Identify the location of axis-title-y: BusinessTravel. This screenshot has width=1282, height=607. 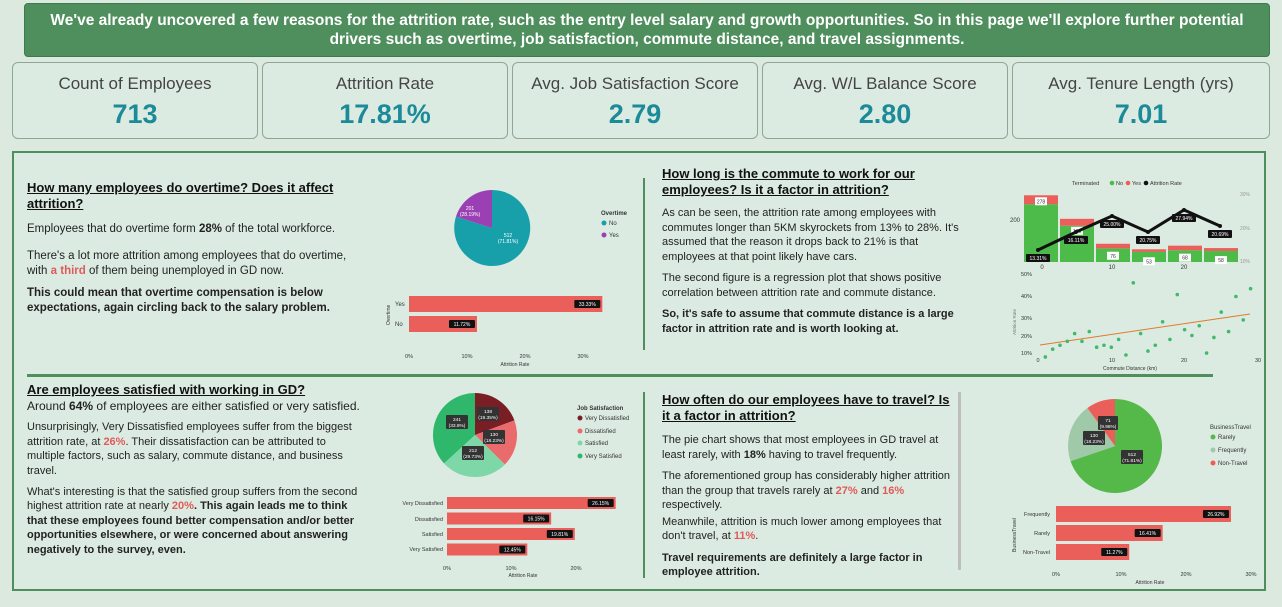
(1015, 535).